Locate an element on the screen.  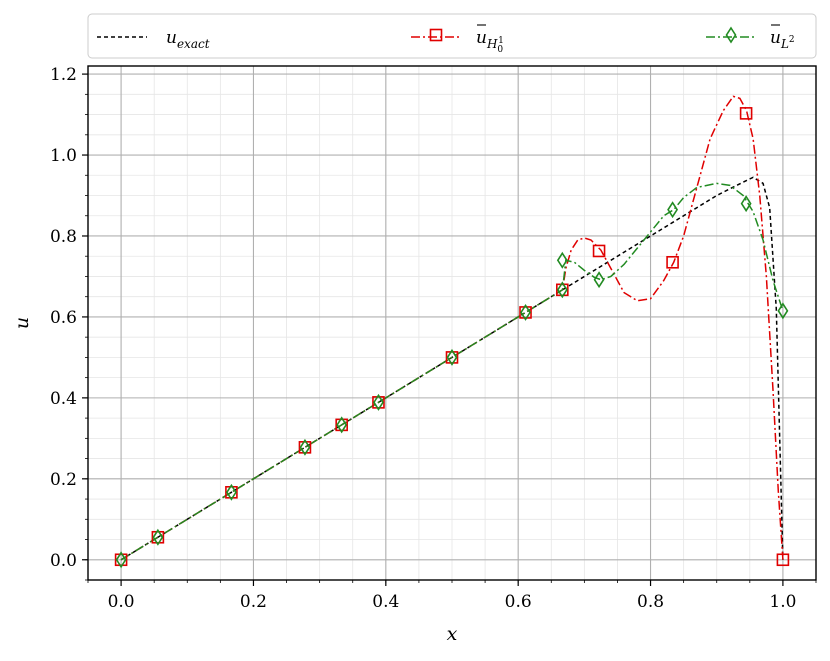
x-tick-label: 0.0 is located at coordinates (121, 602).